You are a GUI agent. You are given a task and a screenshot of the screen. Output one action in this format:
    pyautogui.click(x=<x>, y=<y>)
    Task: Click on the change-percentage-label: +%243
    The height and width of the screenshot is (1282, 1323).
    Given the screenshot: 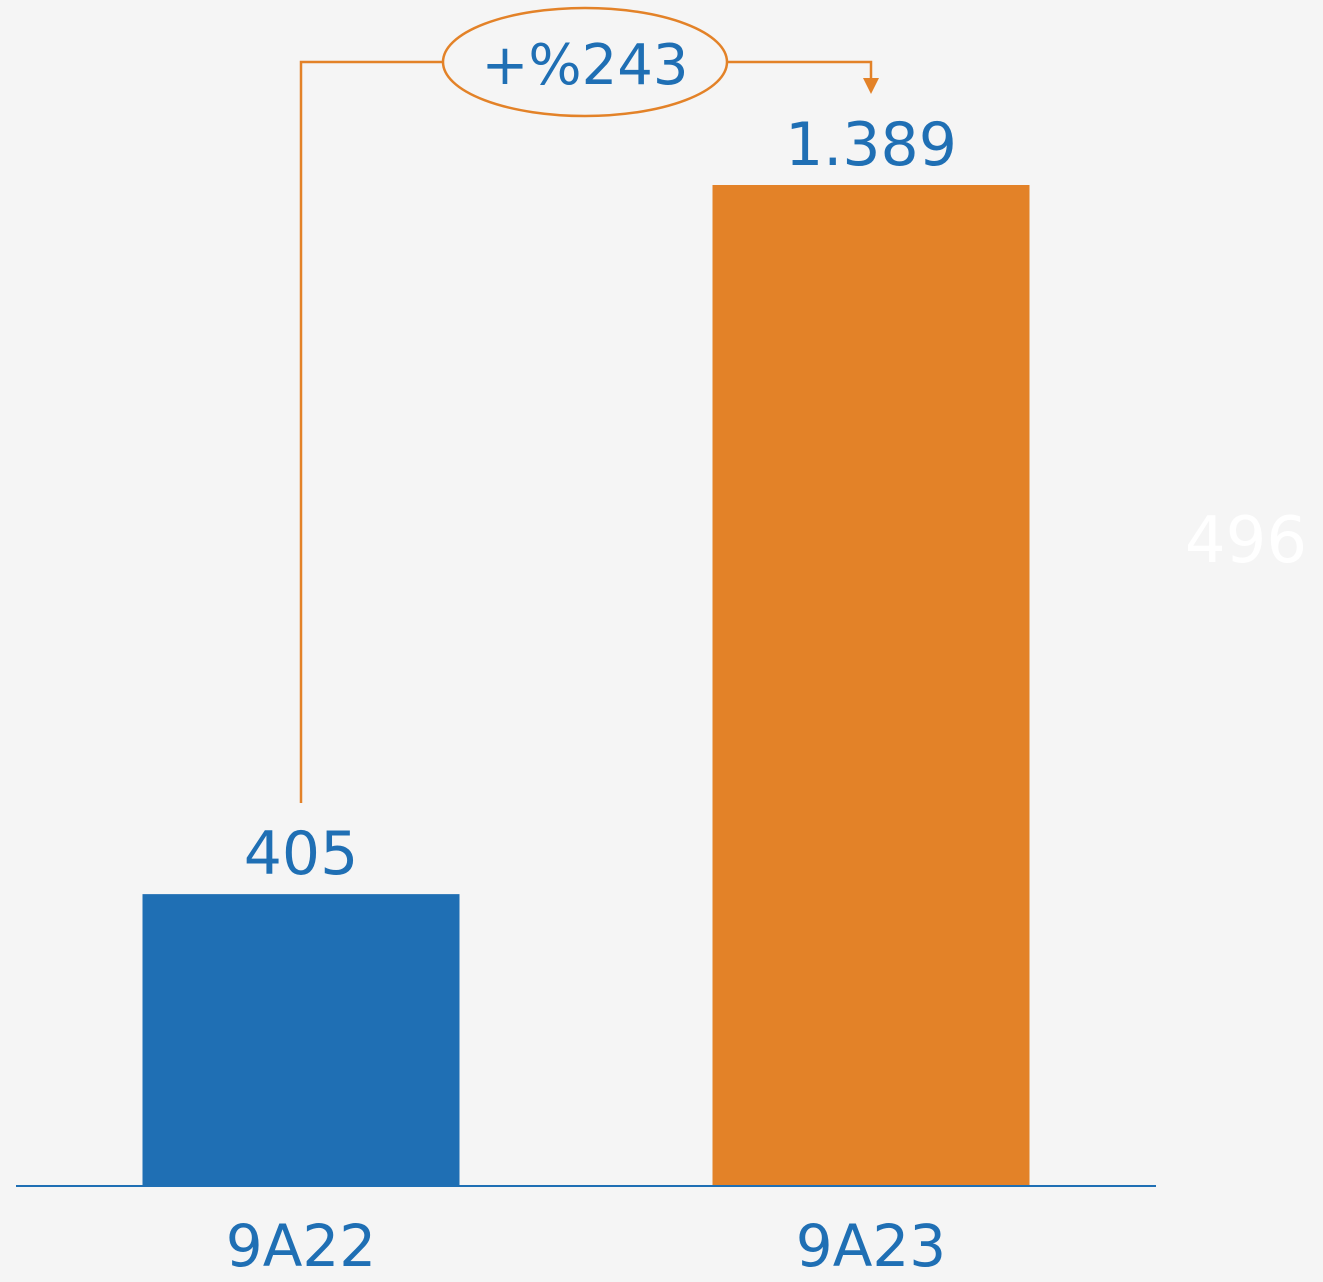 What is the action you would take?
    pyautogui.click(x=584, y=65)
    